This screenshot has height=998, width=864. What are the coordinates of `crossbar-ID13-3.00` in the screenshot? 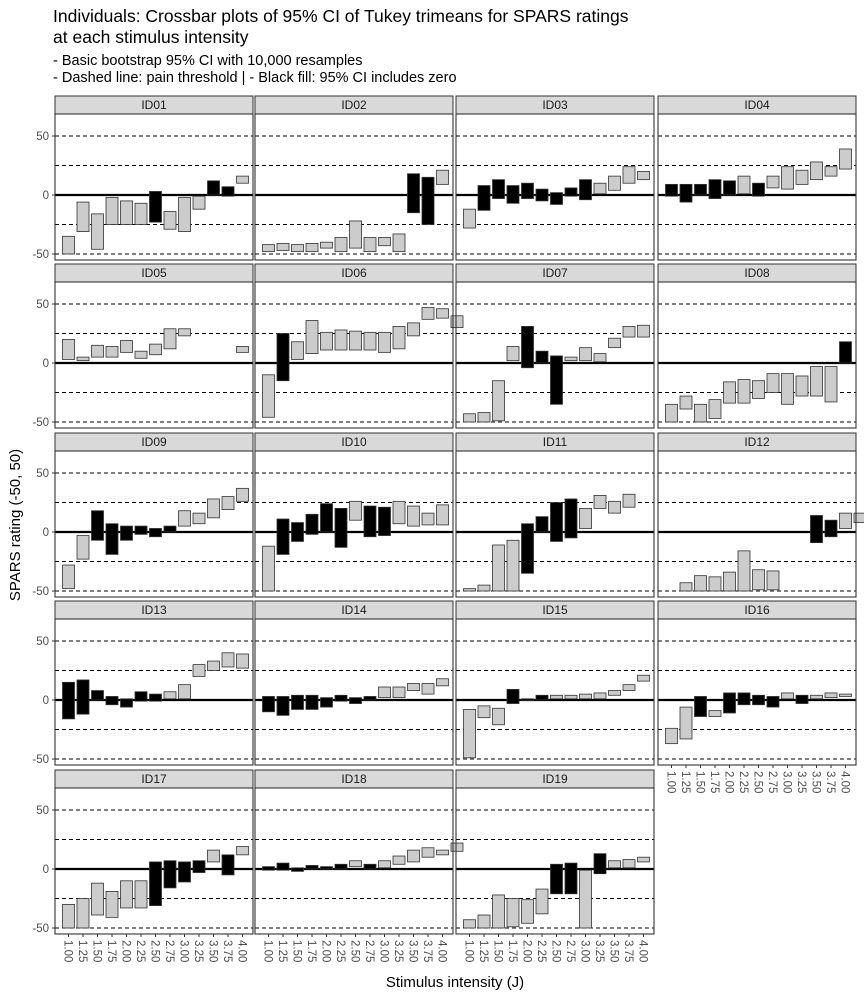 It's located at (184, 692).